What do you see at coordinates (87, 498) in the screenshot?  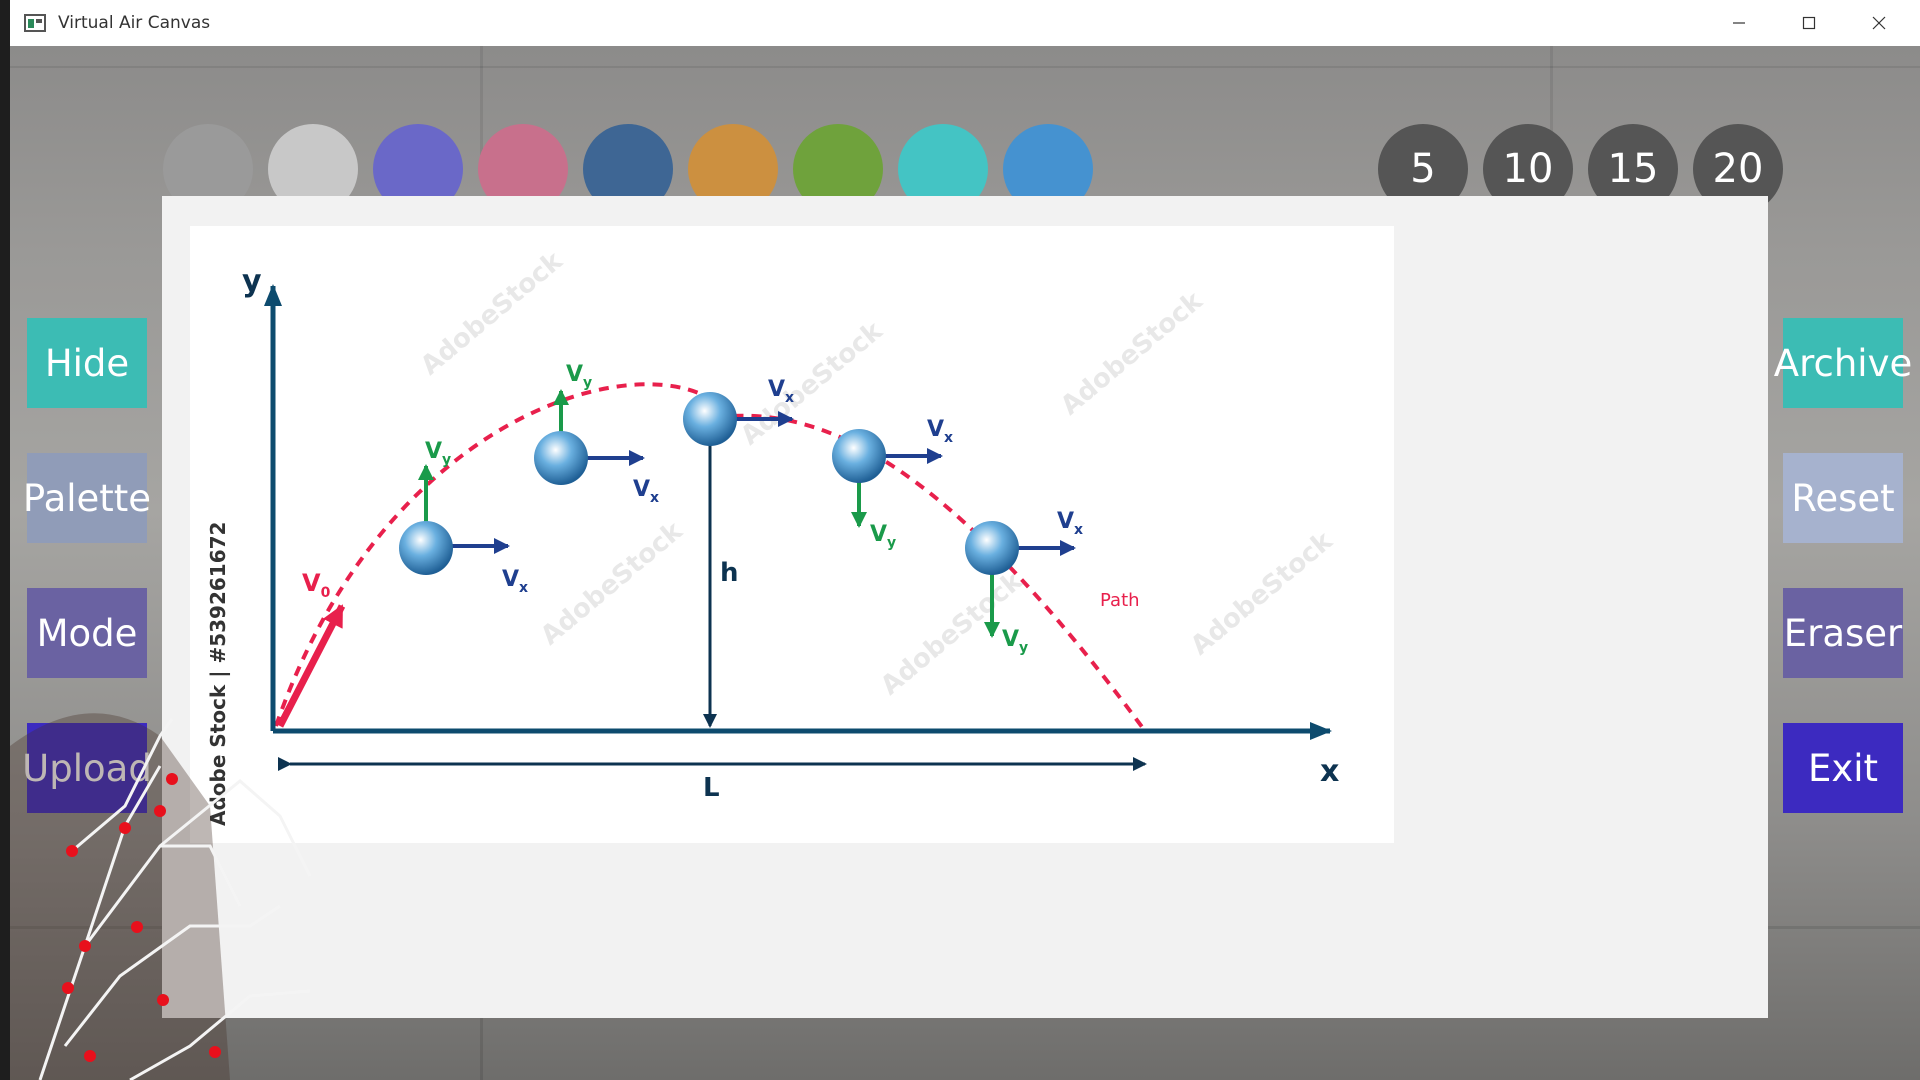 I see `palette-button: Palette` at bounding box center [87, 498].